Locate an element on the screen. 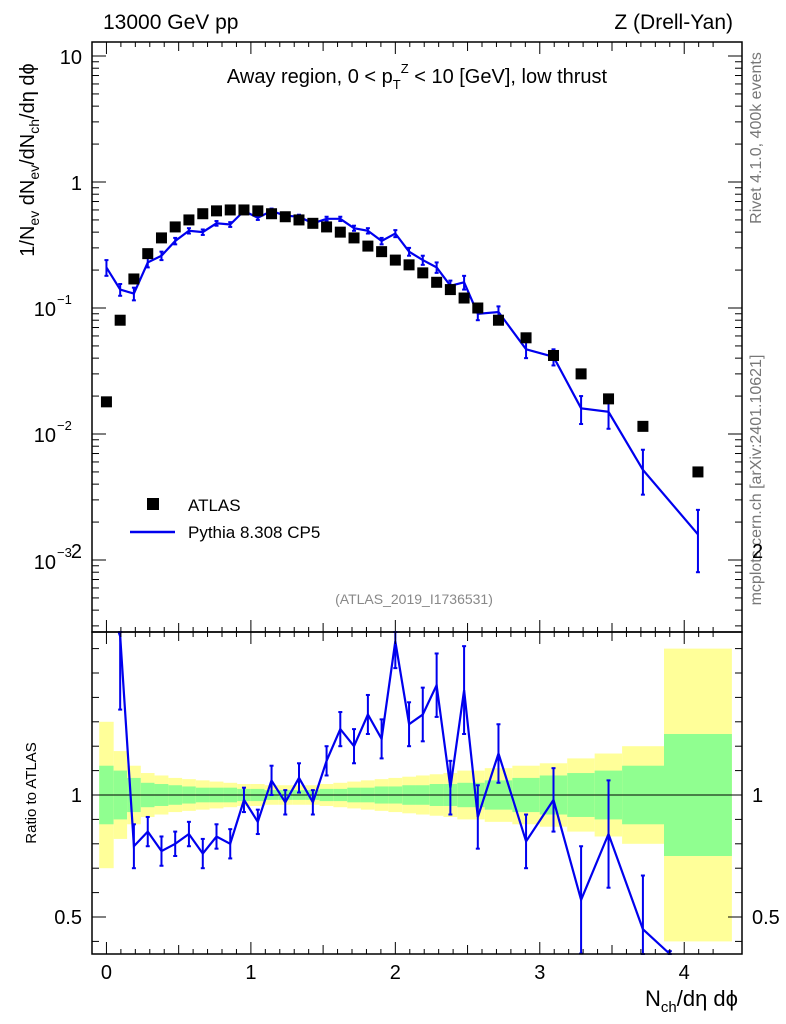 This screenshot has width=786, height=1024. side-label-mcplots: mcplots.cern.ch [arXiv:2401.10621] is located at coordinates (756, 480).